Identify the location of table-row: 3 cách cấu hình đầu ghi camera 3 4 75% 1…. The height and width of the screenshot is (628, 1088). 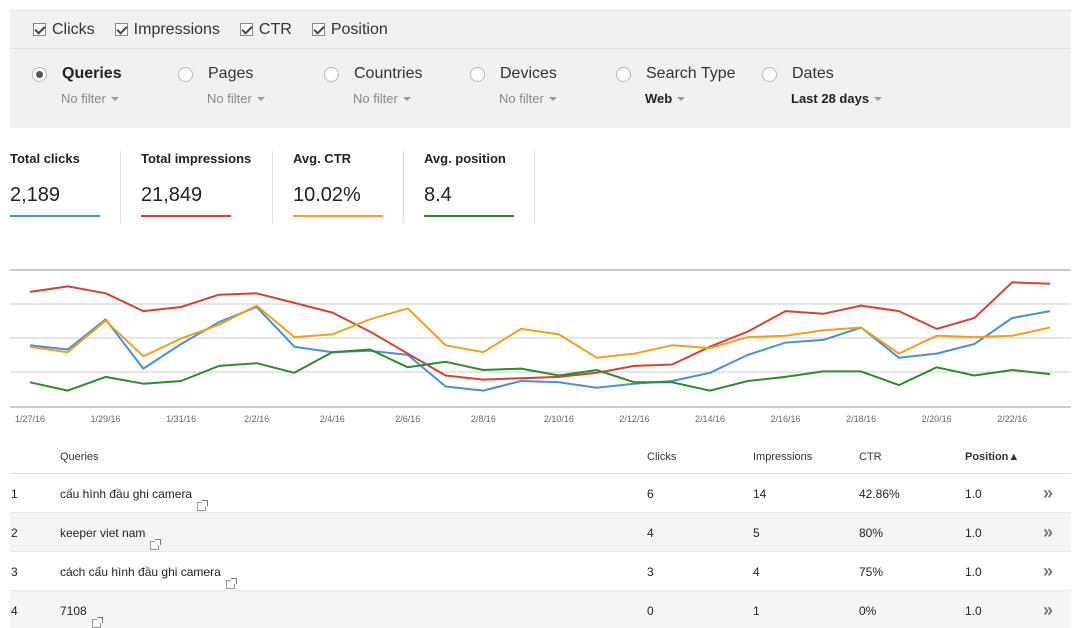
(540, 571).